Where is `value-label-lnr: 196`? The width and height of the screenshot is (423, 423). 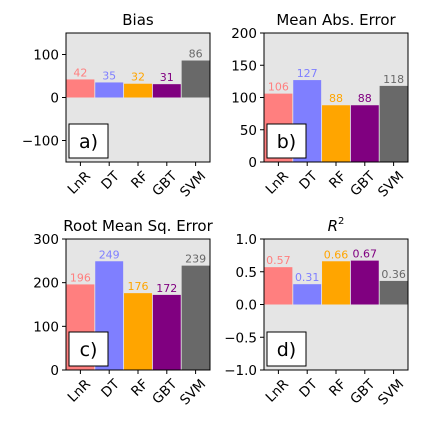 value-label-lnr: 196 is located at coordinates (80, 277).